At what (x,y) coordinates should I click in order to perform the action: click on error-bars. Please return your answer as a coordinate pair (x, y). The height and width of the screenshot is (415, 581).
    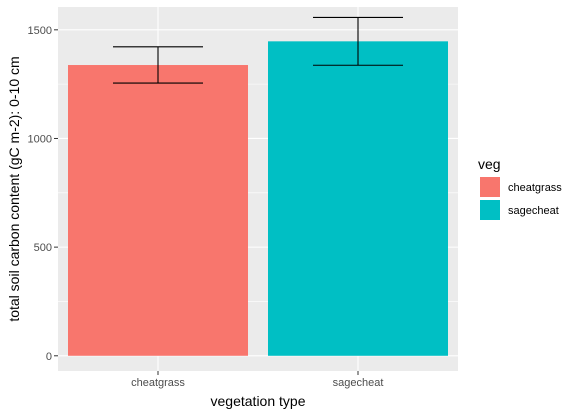
    Looking at the image, I should click on (258, 50).